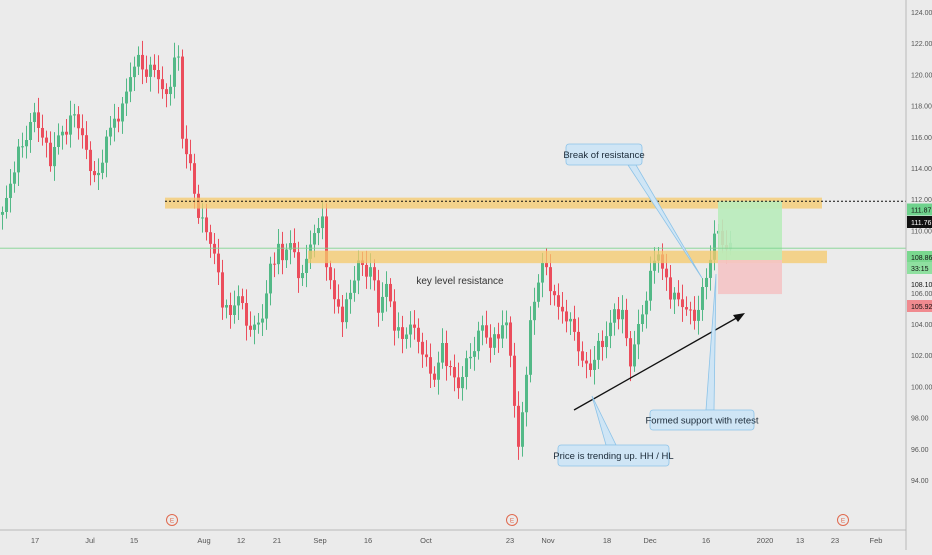  I want to click on x-tick-label: Feb, so click(876, 540).